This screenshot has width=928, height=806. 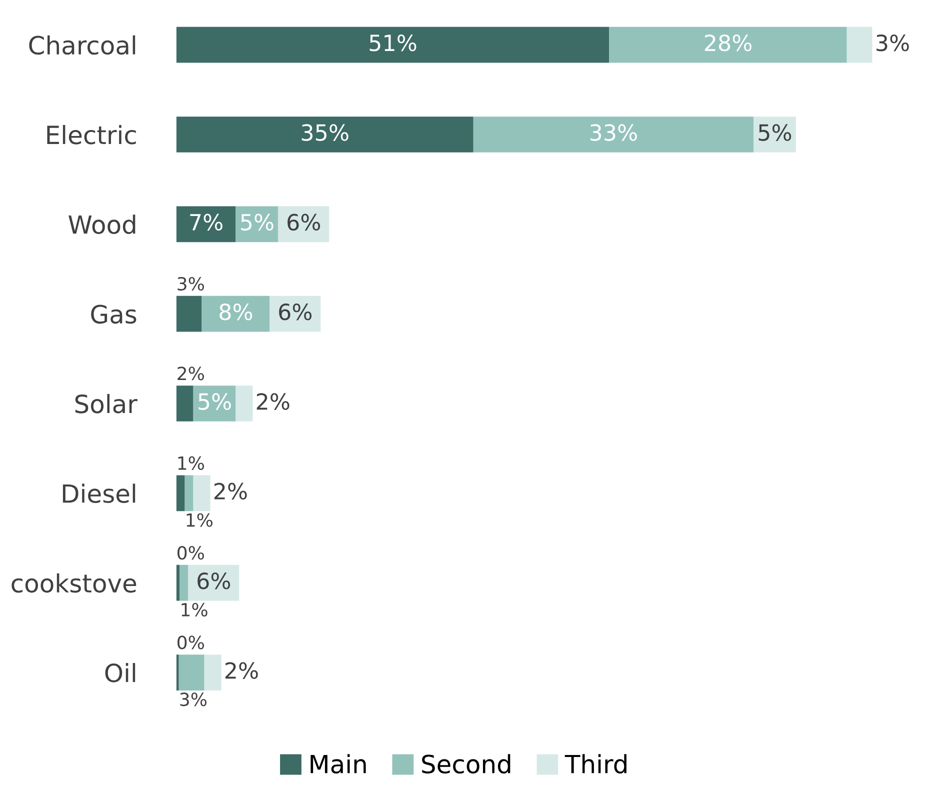 I want to click on data-label: 28%, so click(x=728, y=43).